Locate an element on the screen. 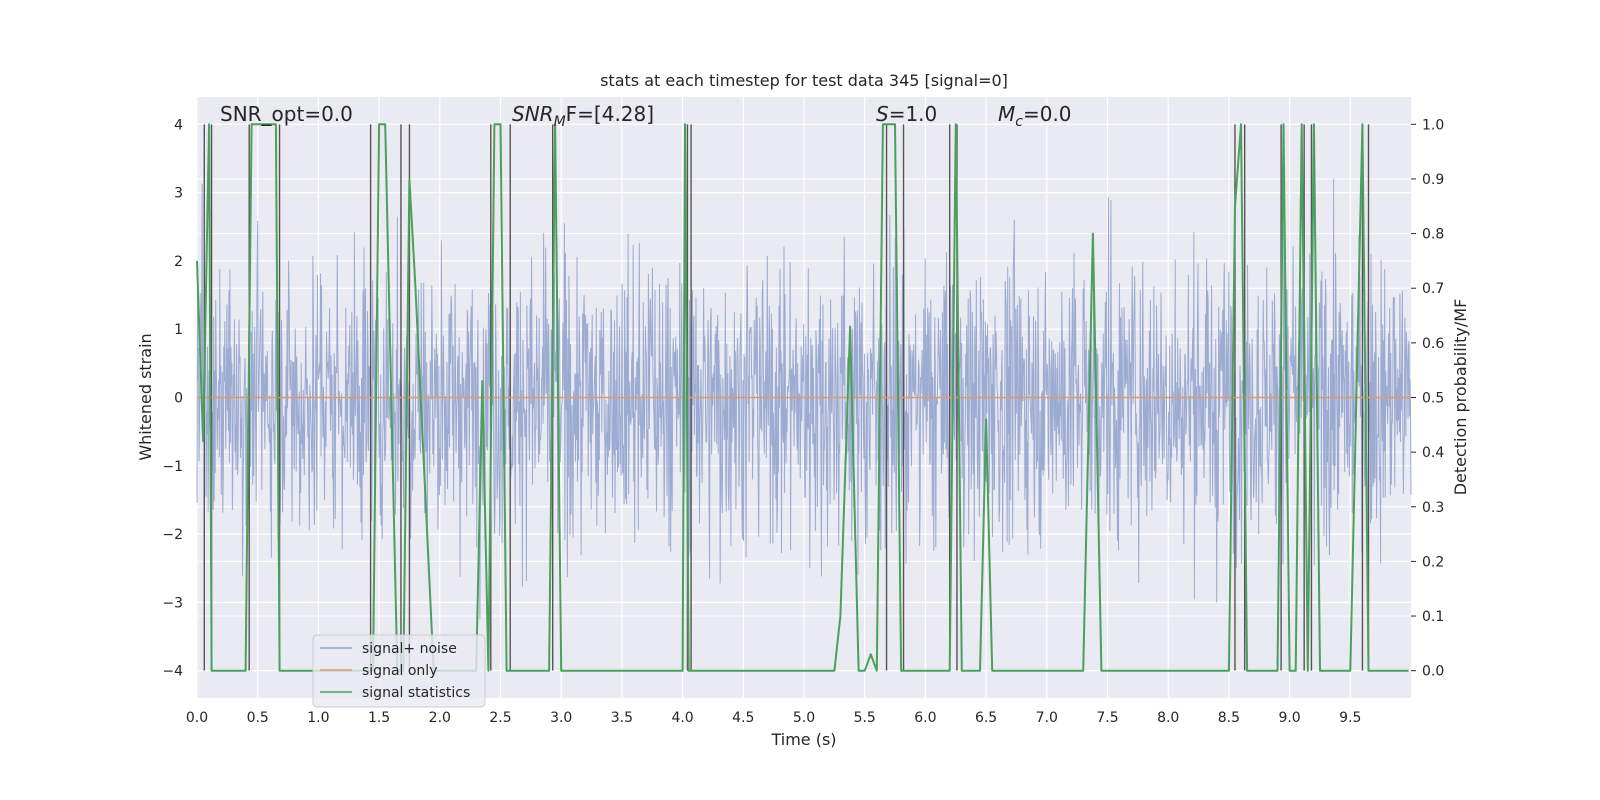  legend-box is located at coordinates (399, 671).